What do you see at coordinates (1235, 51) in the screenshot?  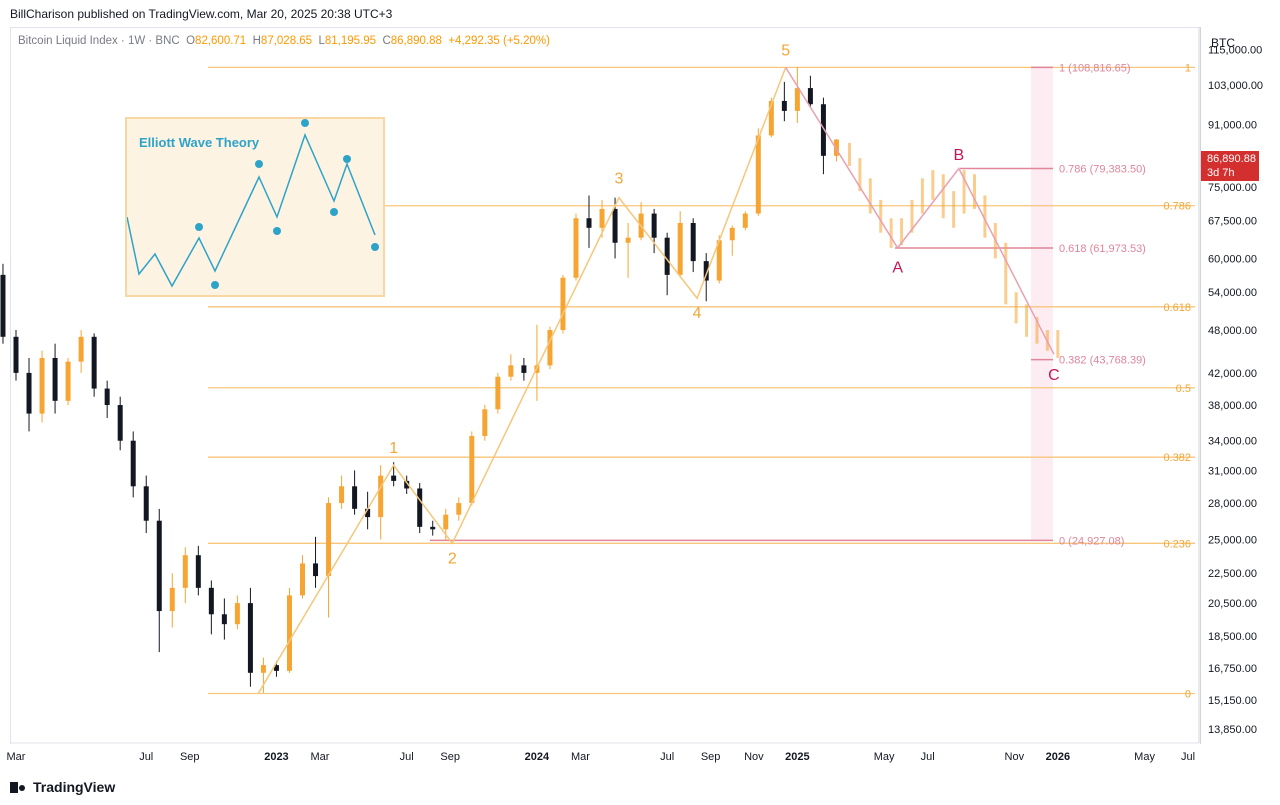 I see `price-tick-label: 115,000.00` at bounding box center [1235, 51].